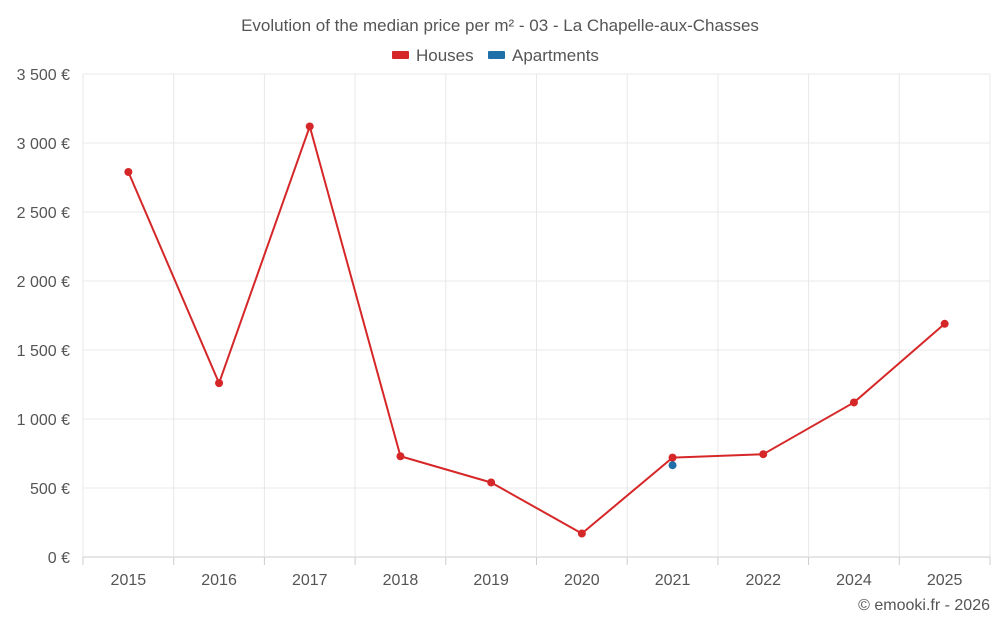  Describe the element at coordinates (43, 282) in the screenshot. I see `y-tick-label: 2 000 €` at that location.